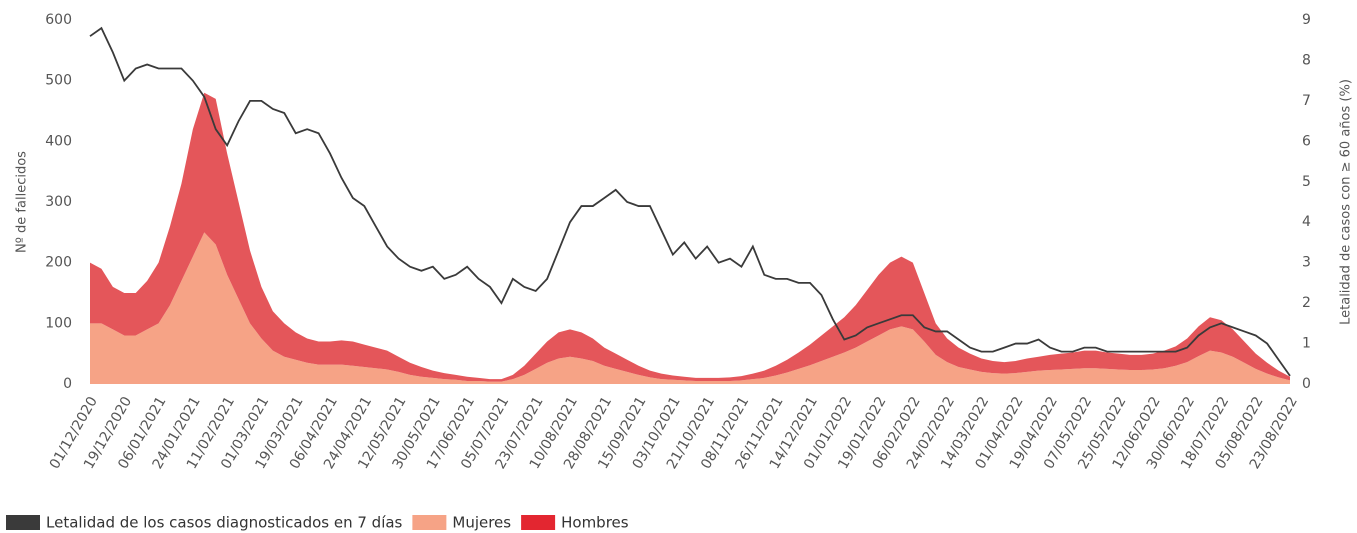  Describe the element at coordinates (1306, 101) in the screenshot. I see `y2-tick-label: 7` at that location.